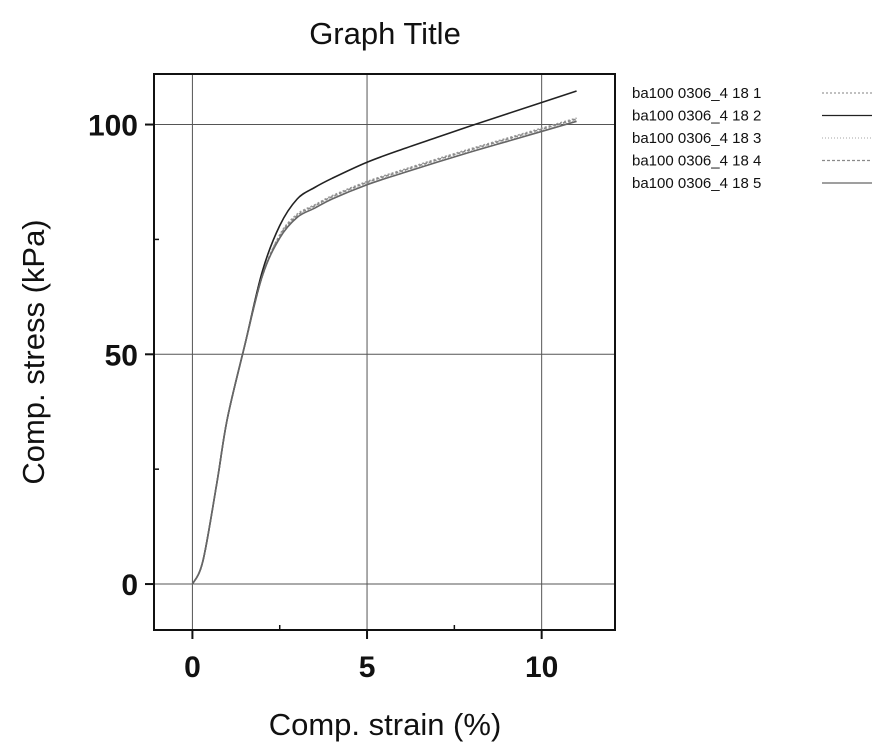  Describe the element at coordinates (696, 116) in the screenshot. I see `legend-label-2: ba100 0306_4 18 2` at that location.